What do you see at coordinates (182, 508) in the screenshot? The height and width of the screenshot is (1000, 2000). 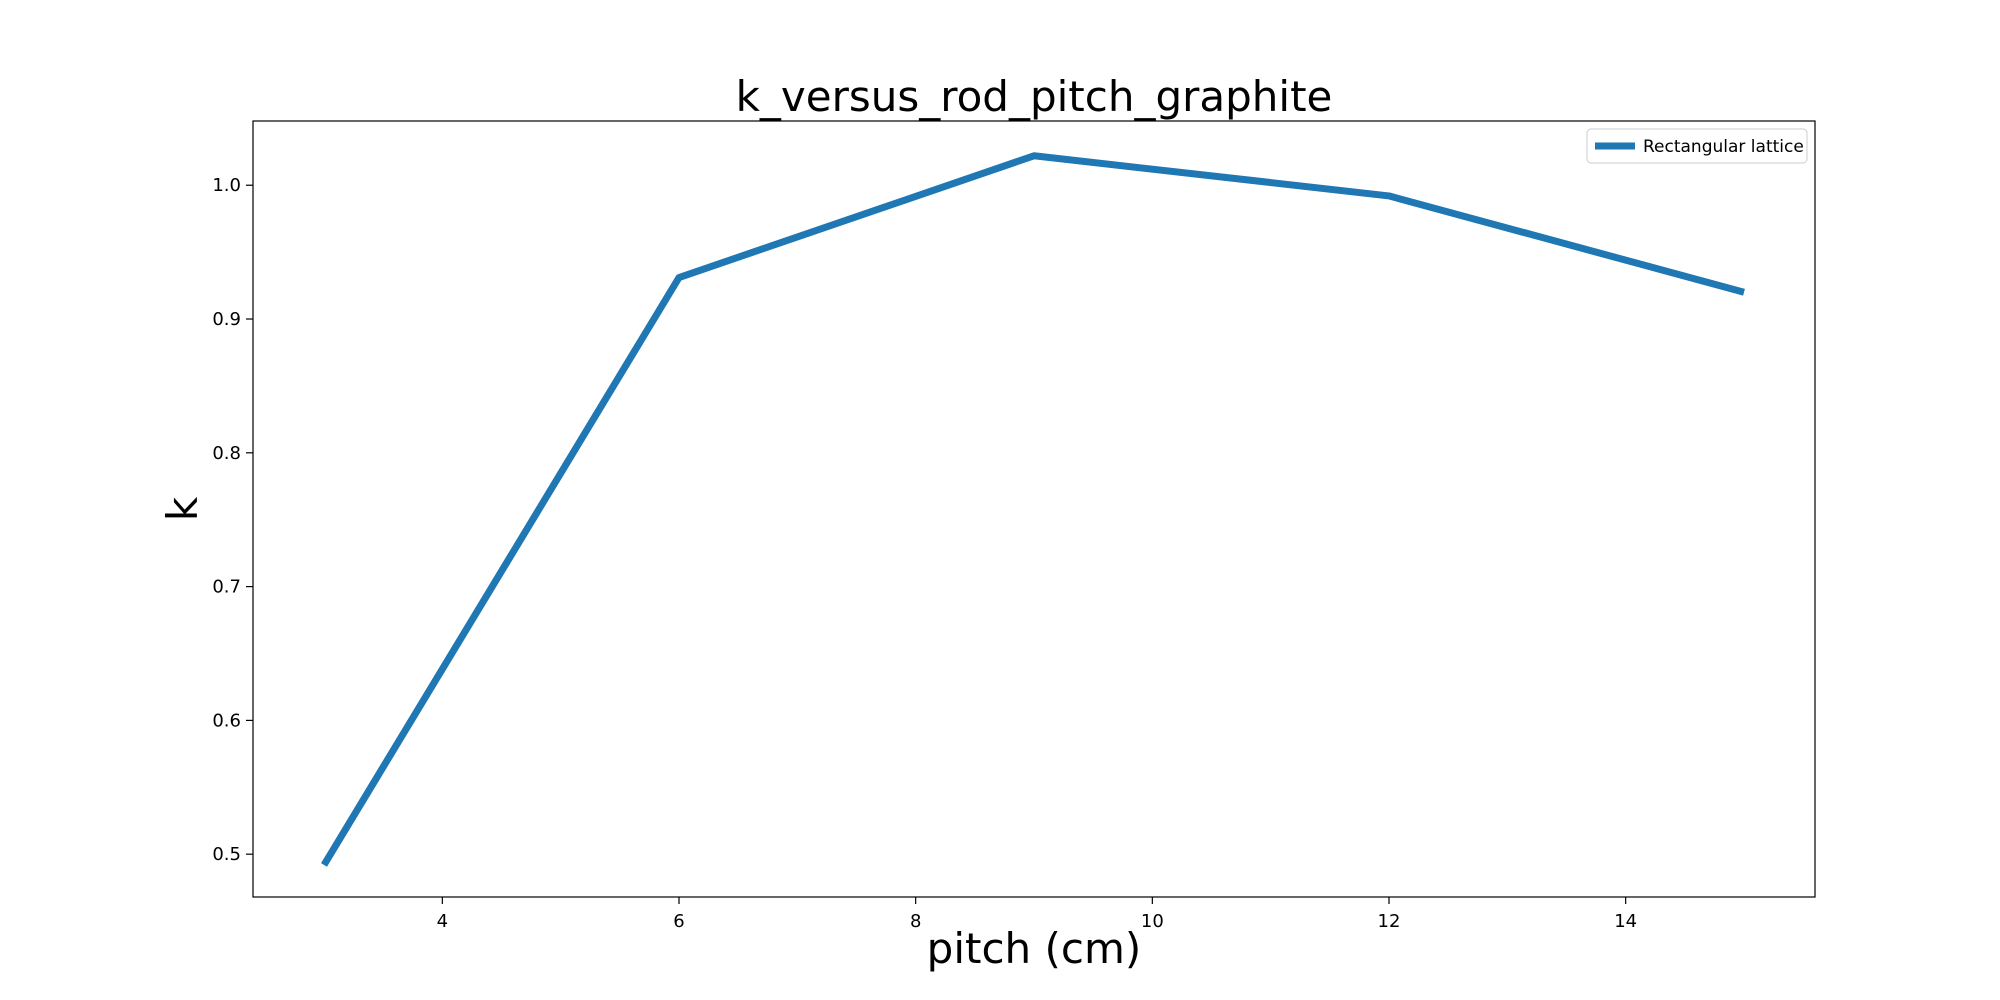 I see `y-axis-label: k` at bounding box center [182, 508].